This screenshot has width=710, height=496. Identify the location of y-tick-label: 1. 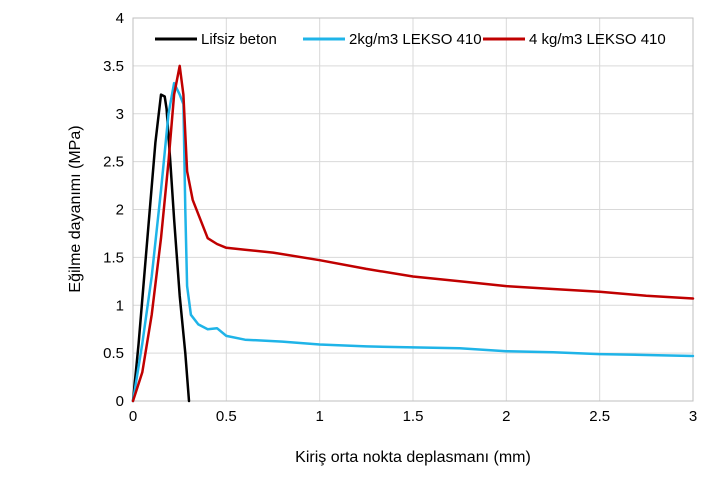
(120, 305).